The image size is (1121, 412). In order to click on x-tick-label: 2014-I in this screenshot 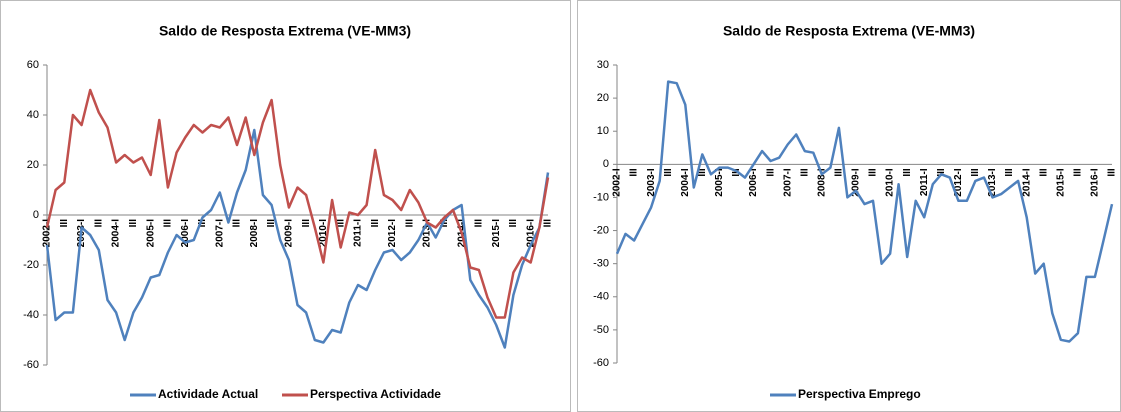, I will do `click(1026, 182)`.